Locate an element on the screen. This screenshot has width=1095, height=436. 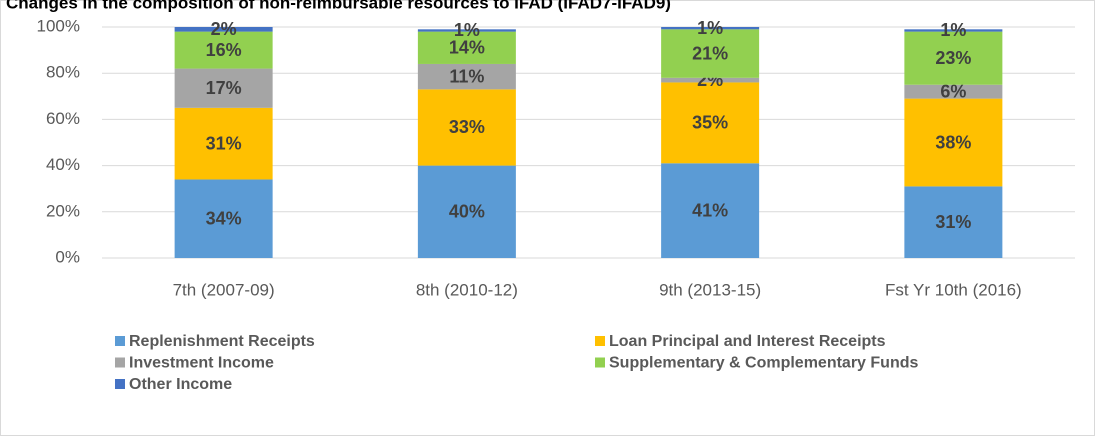
legend-label: Other Income is located at coordinates (180, 384).